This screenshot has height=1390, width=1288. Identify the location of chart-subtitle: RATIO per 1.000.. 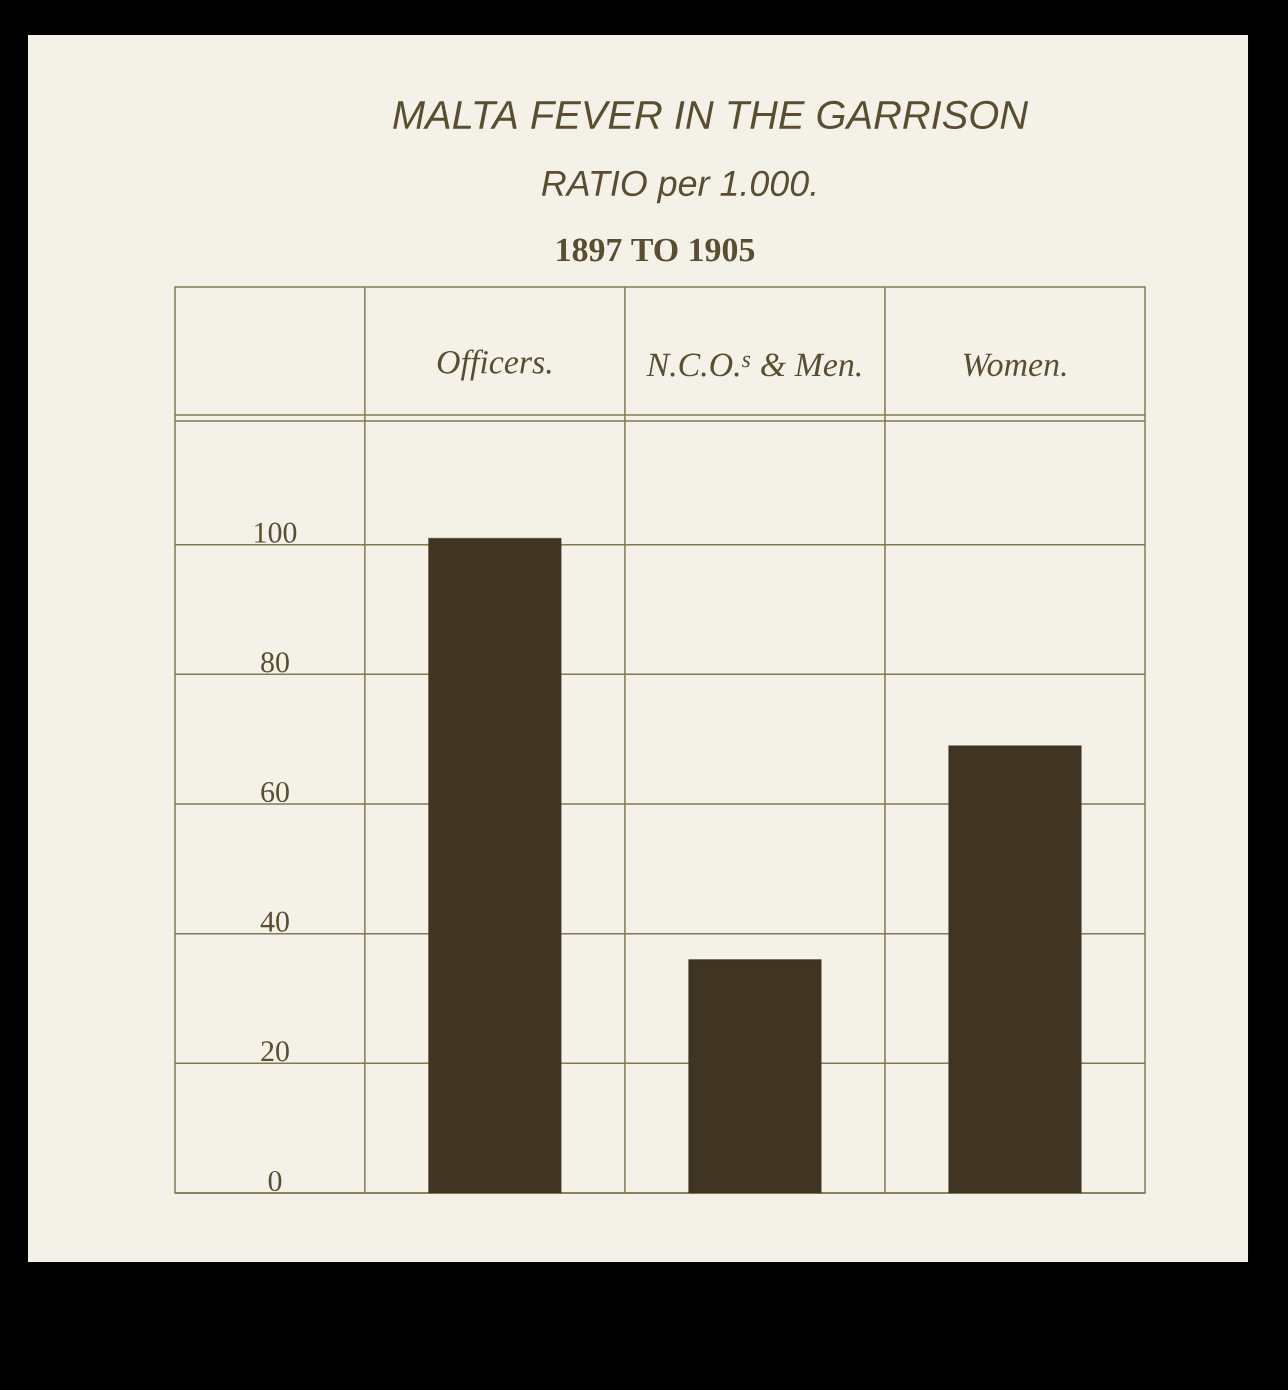
(678, 187).